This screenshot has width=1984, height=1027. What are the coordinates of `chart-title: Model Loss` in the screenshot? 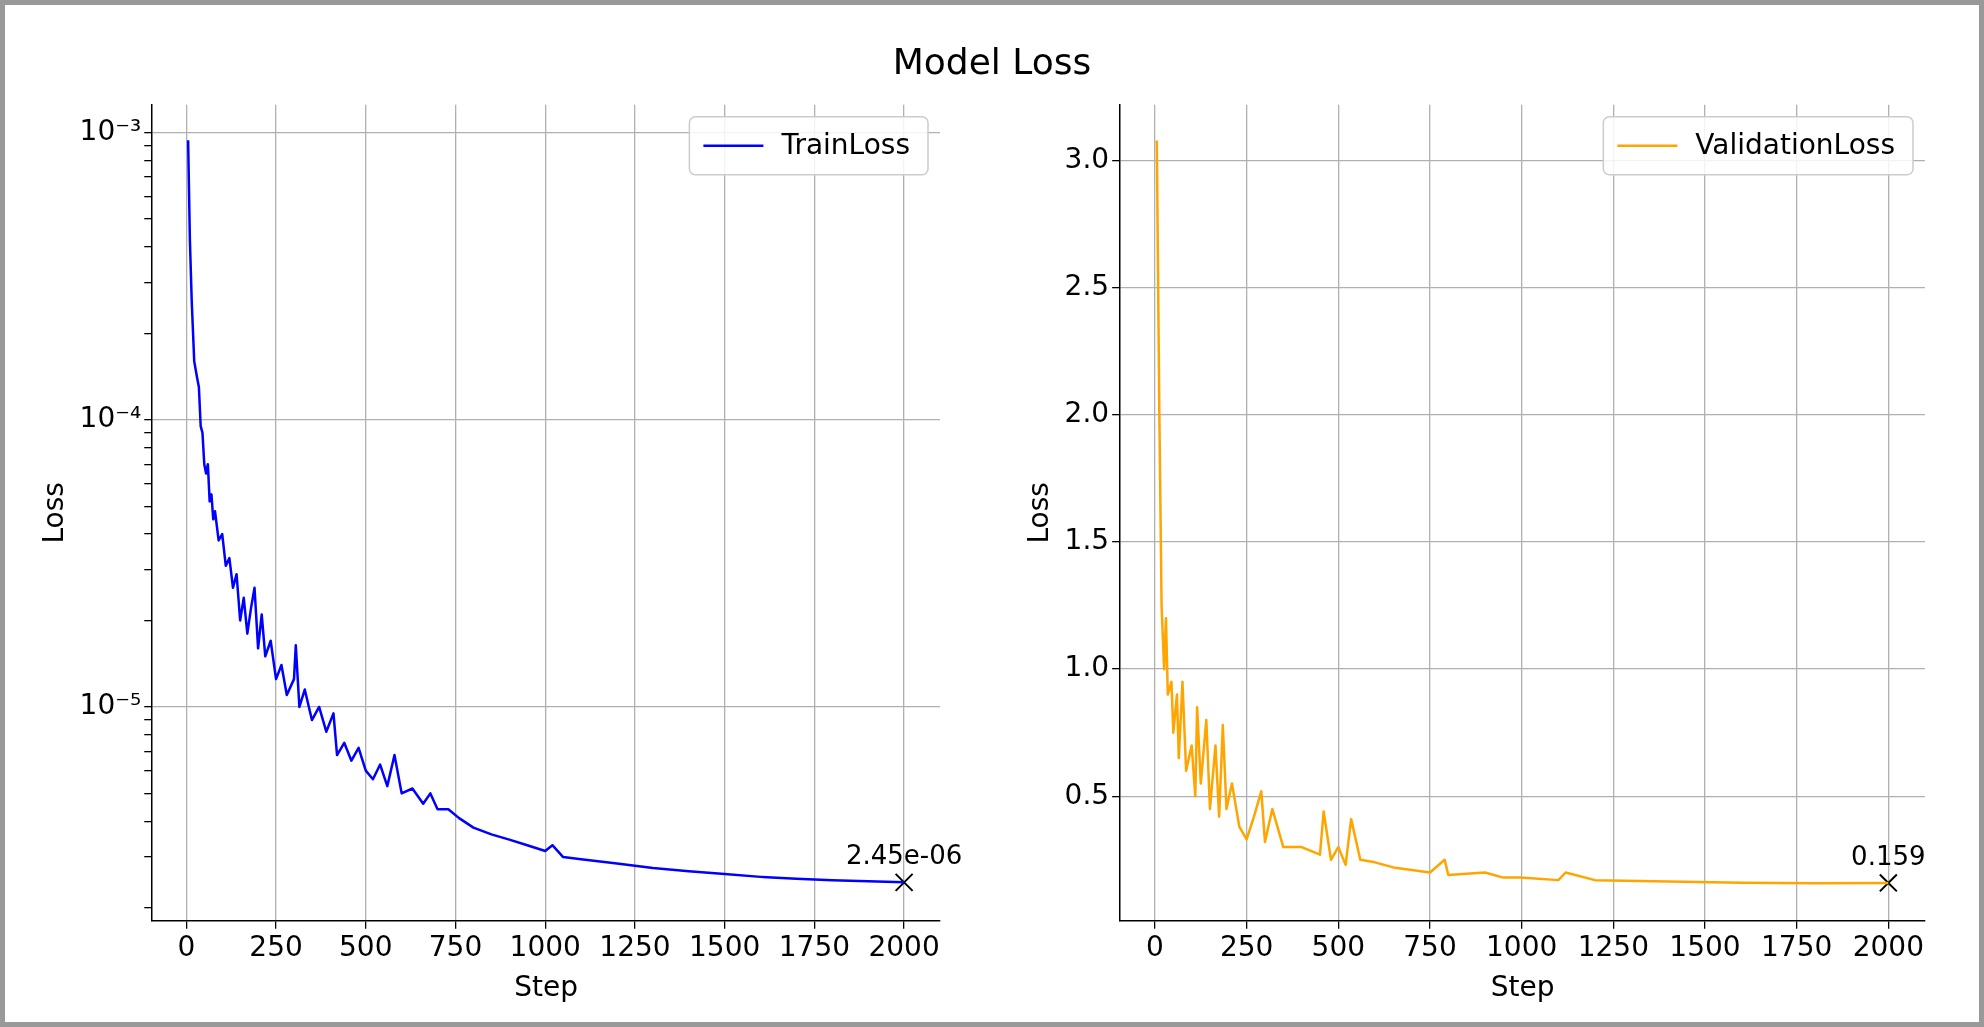 It's located at (992, 61).